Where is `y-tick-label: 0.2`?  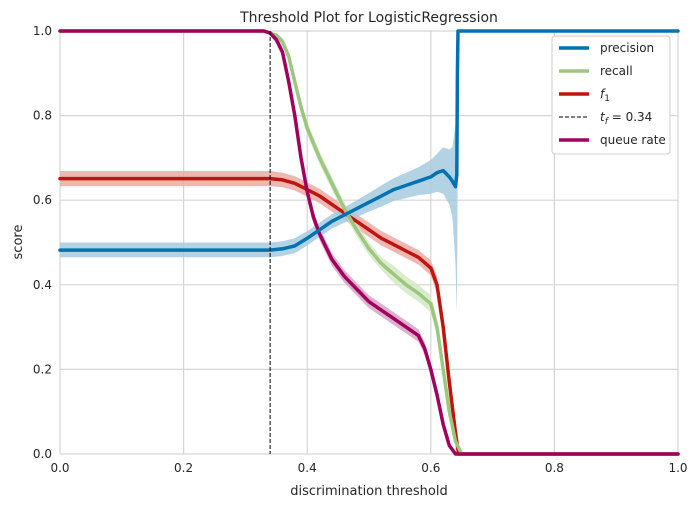
y-tick-label: 0.2 is located at coordinates (42, 369).